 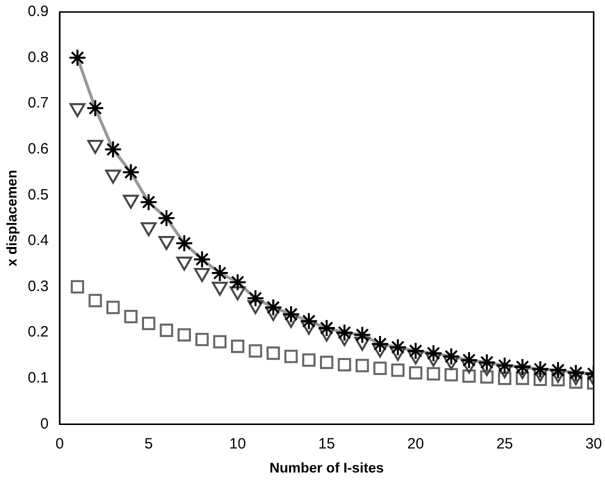 I want to click on x-axis-title: Number of I-sites, so click(x=326, y=467).